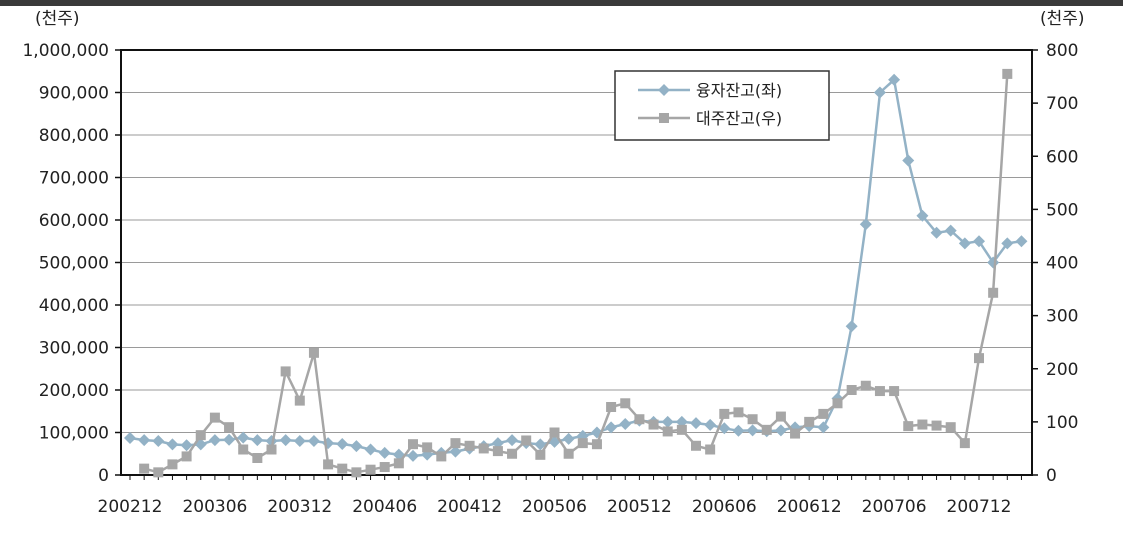  I want to click on left-tick-label: 900,000, so click(74, 94).